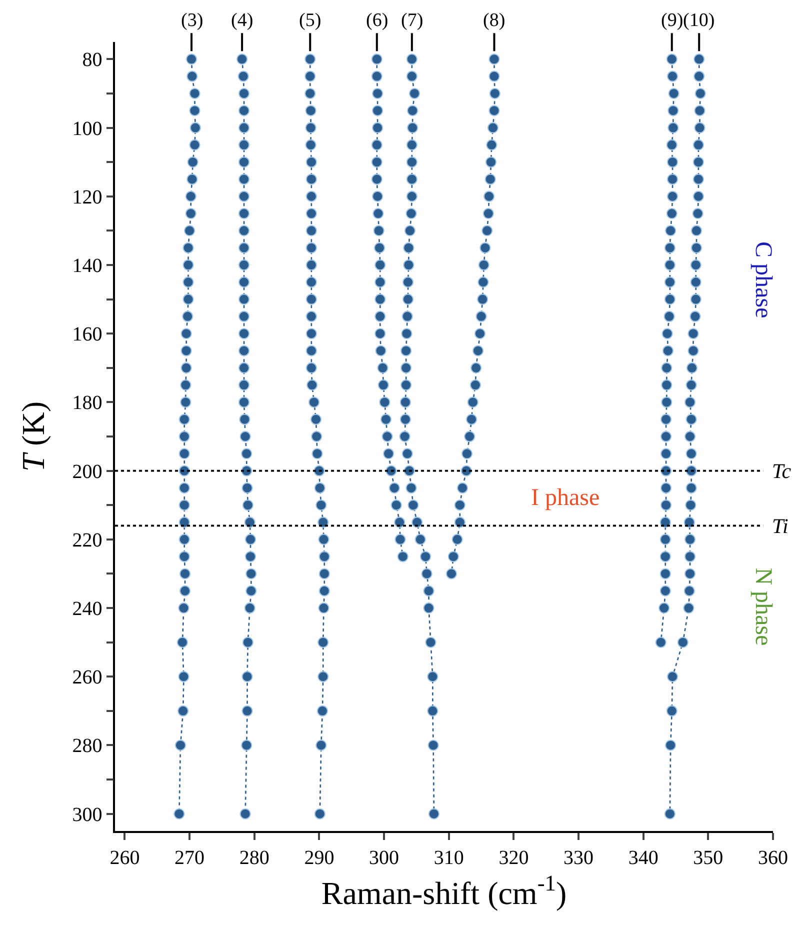 The height and width of the screenshot is (925, 804). Describe the element at coordinates (643, 857) in the screenshot. I see `x-tick-label: 340` at that location.